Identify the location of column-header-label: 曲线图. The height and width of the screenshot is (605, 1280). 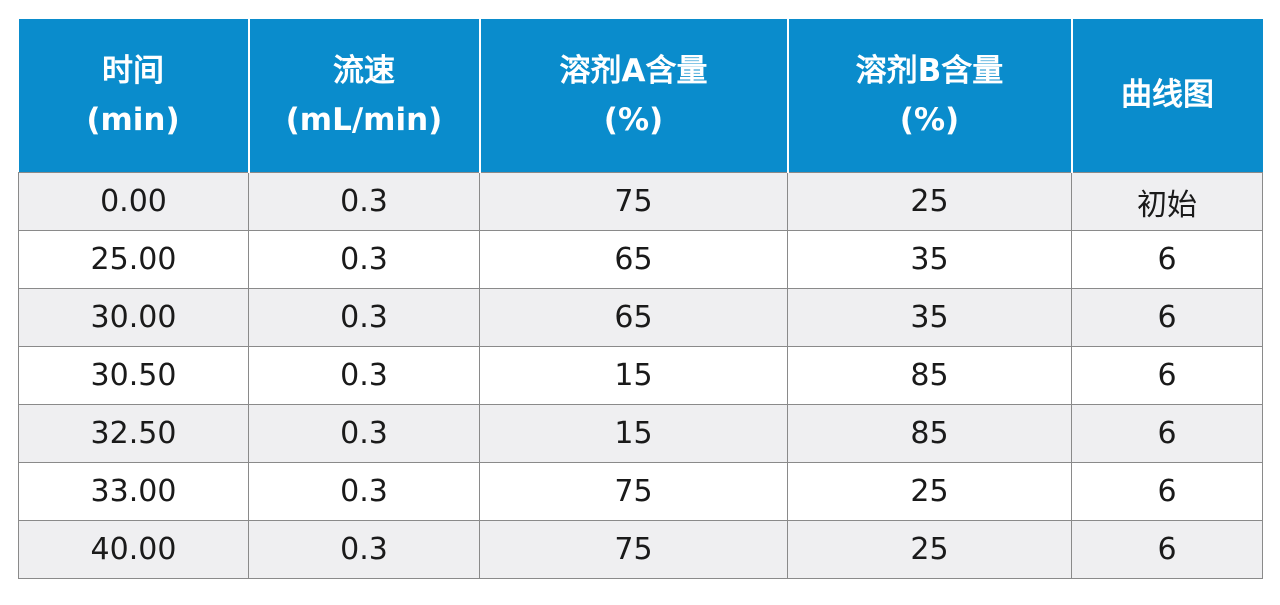
(1167, 95).